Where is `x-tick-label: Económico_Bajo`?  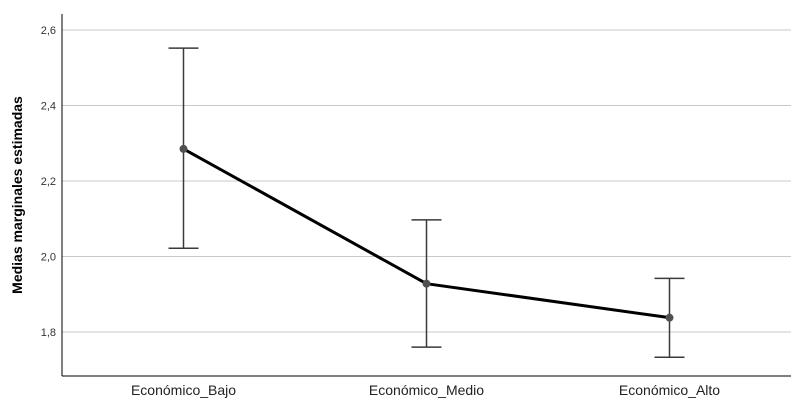 x-tick-label: Económico_Bajo is located at coordinates (183, 390).